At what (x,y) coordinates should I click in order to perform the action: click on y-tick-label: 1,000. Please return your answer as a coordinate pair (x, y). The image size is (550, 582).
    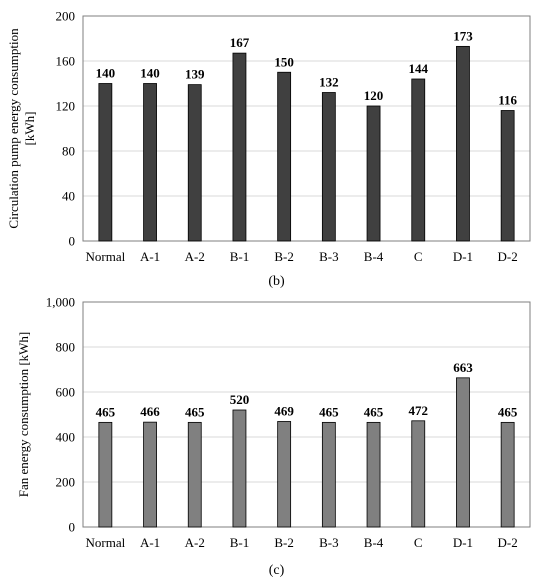
    Looking at the image, I should click on (60, 302).